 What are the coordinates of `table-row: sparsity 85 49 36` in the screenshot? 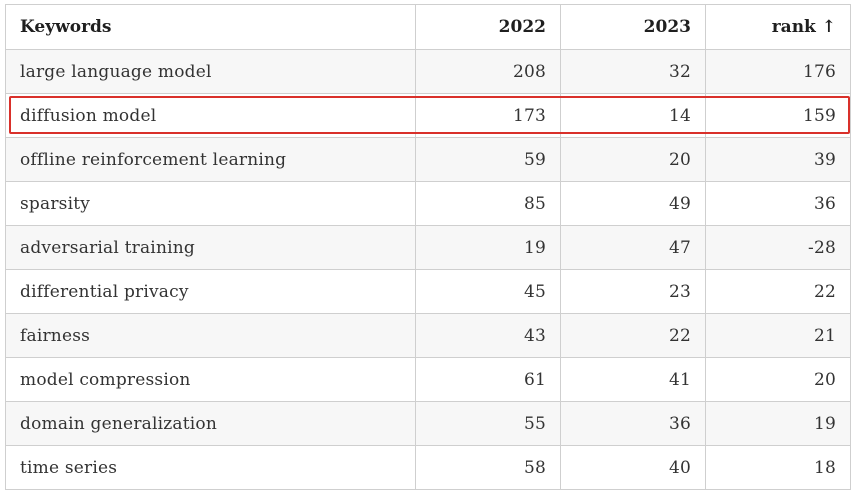 It's located at (428, 203).